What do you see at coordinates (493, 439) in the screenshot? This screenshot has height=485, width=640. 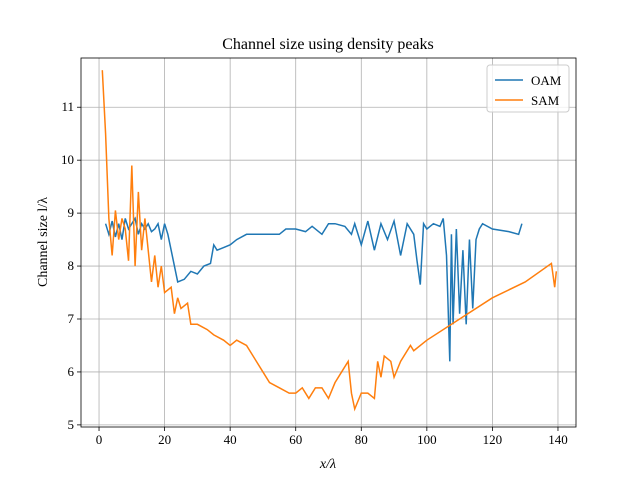 I see `x-tick-label: 120` at bounding box center [493, 439].